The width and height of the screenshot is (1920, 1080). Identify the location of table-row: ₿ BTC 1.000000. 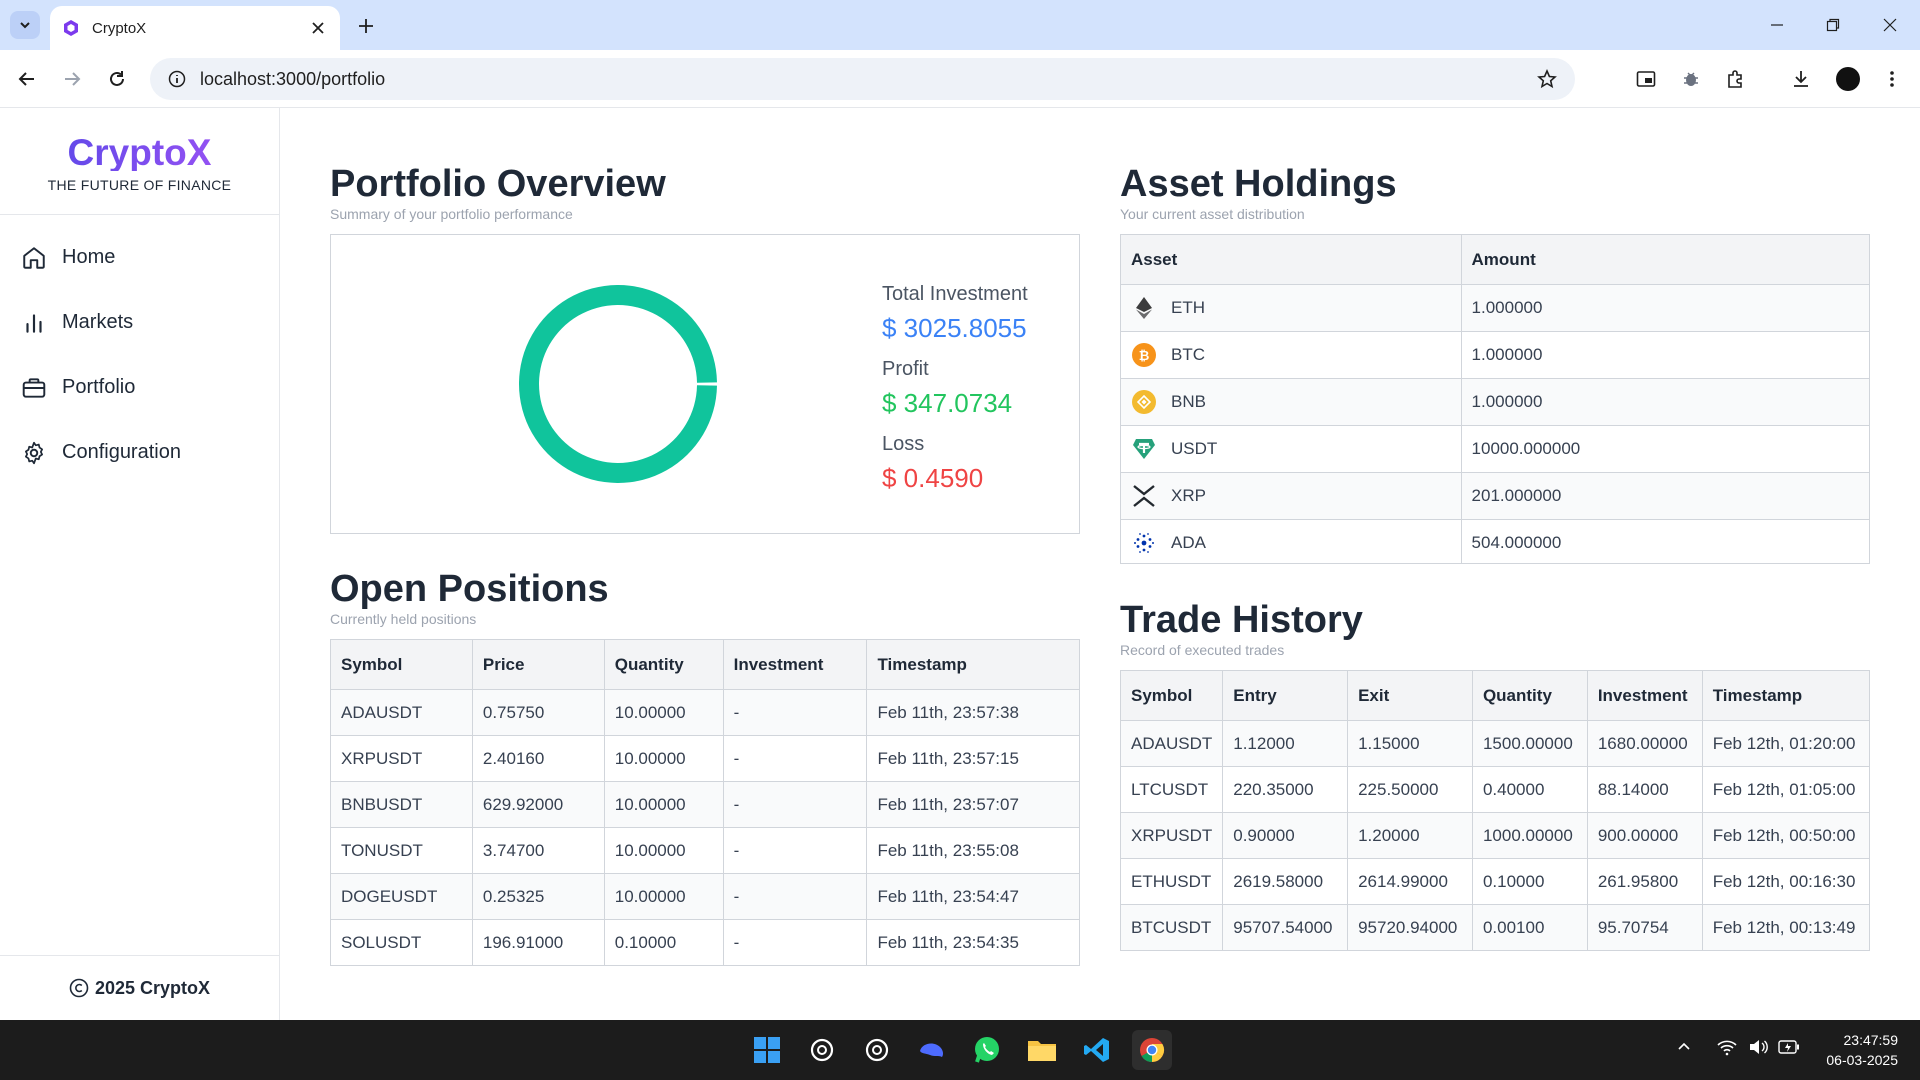
(1495, 355).